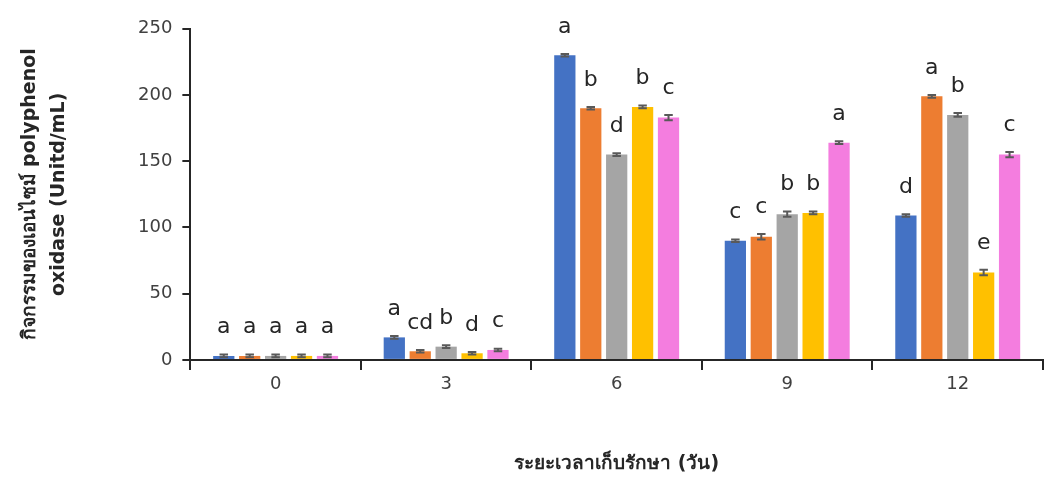  Describe the element at coordinates (617, 461) in the screenshot. I see `x-axis-title: ระยะเวลาเก็บรักษา (วัน)` at that location.